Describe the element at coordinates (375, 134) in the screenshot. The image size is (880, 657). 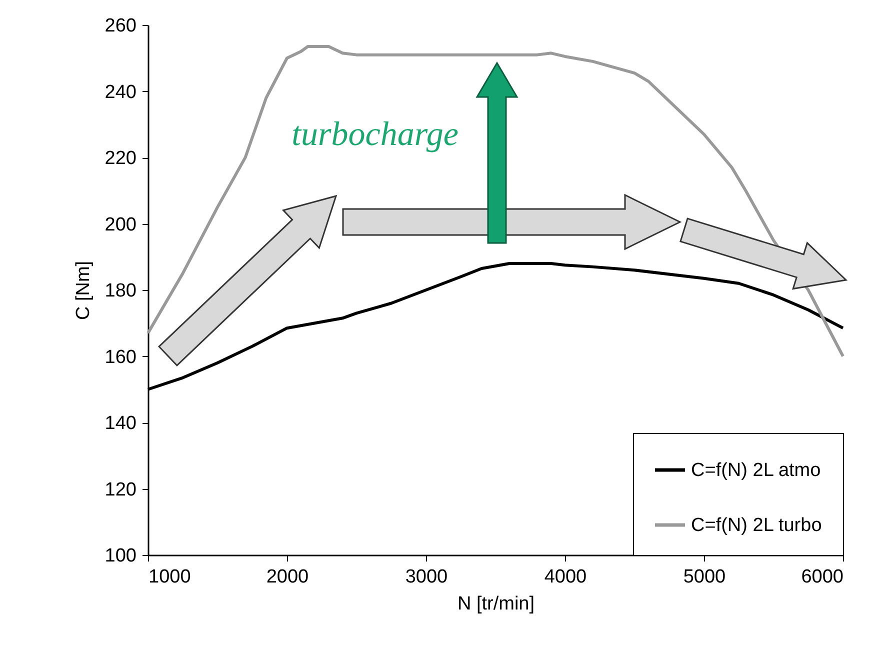
I see `annotation: turbocharge` at that location.